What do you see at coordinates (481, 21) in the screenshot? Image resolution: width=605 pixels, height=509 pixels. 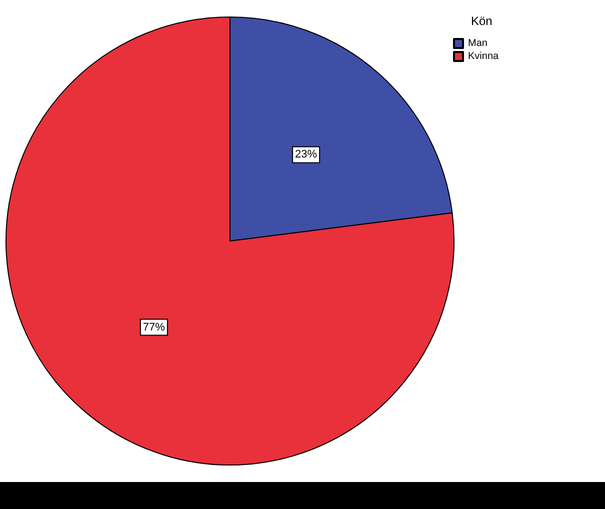 I see `legend-title: Kön` at bounding box center [481, 21].